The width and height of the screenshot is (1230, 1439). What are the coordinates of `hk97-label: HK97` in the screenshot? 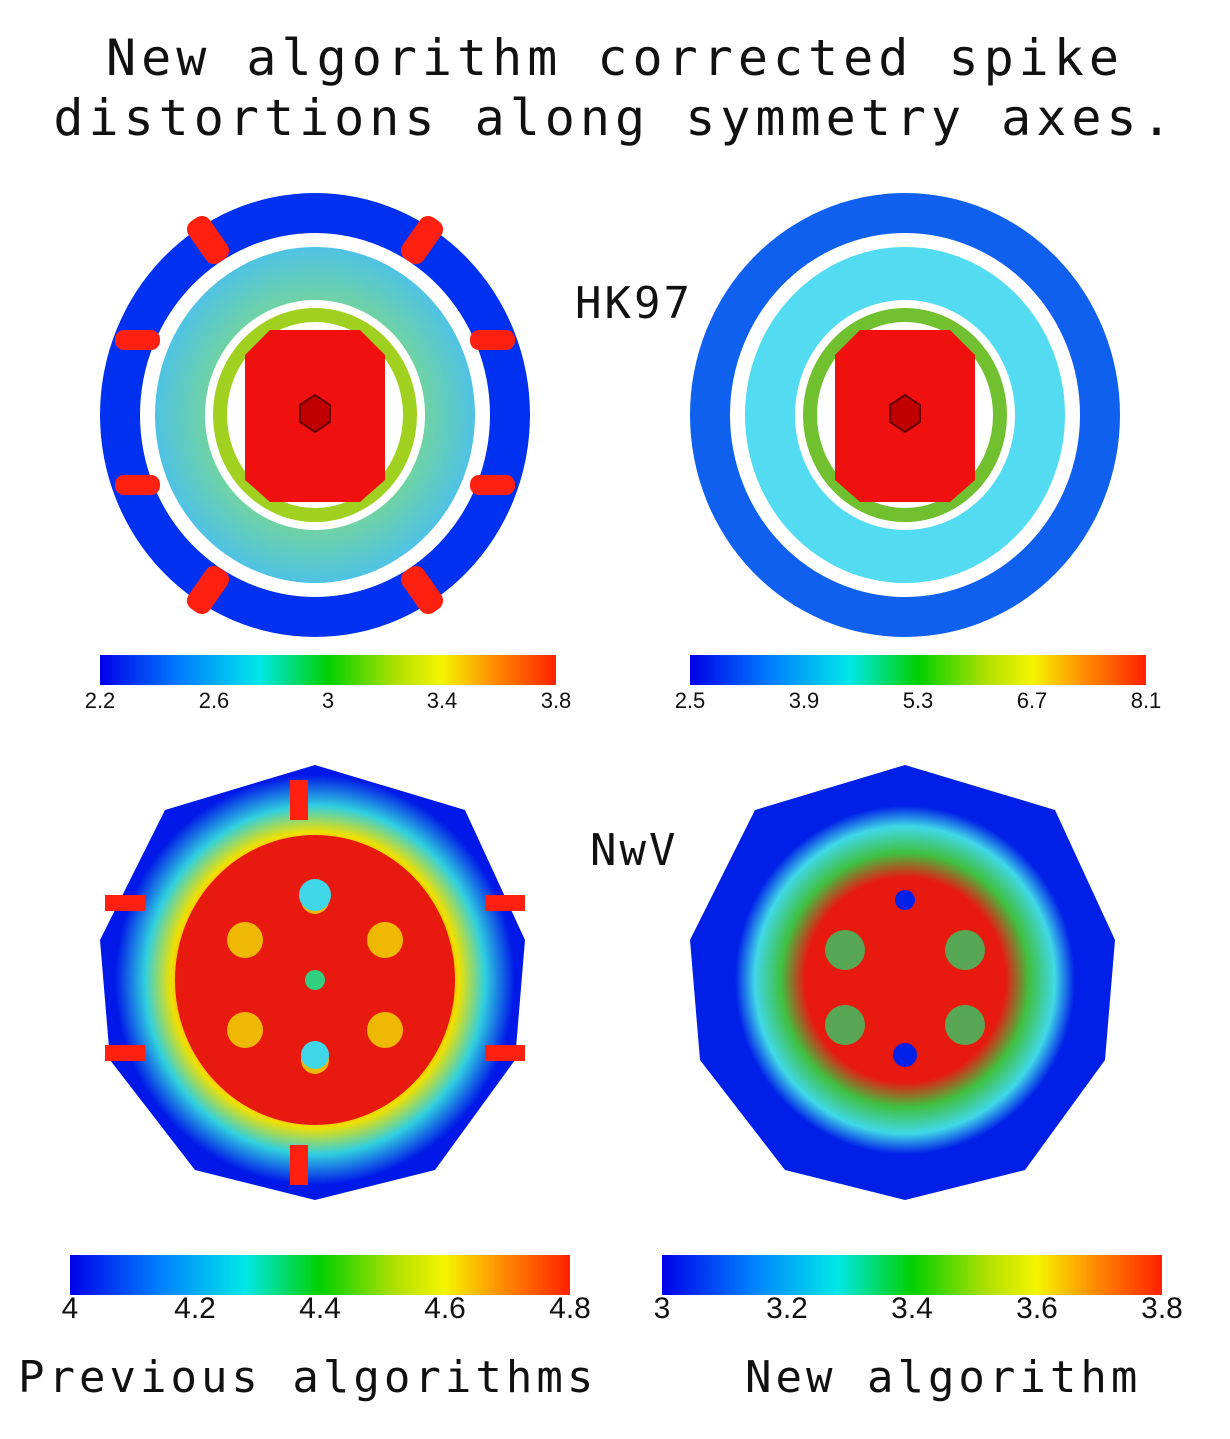 It's located at (634, 303).